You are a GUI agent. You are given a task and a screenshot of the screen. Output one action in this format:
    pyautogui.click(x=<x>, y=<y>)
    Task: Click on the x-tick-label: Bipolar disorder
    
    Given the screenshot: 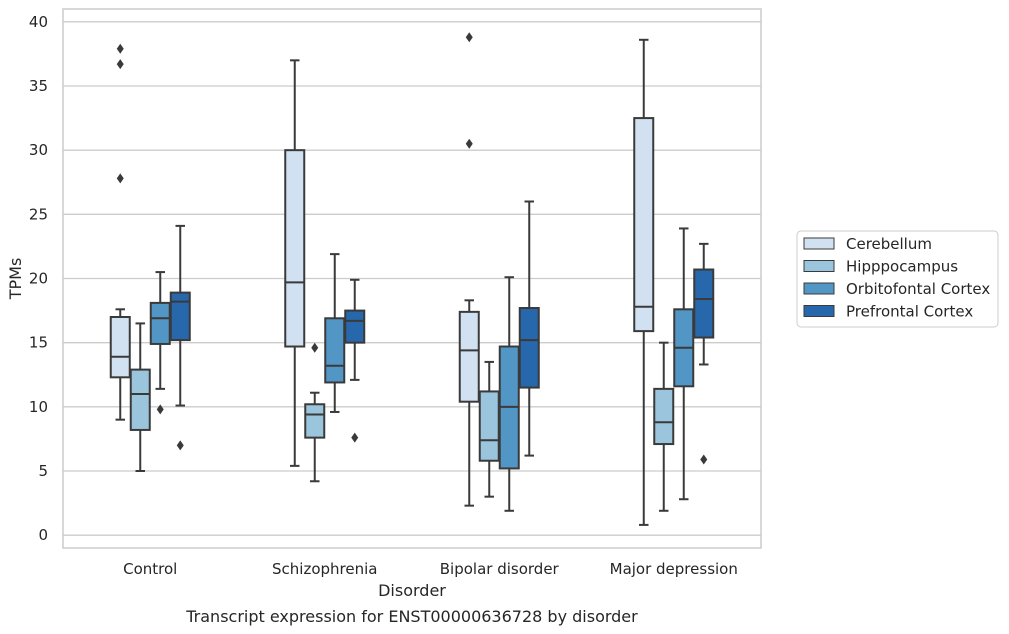 What is the action you would take?
    pyautogui.click(x=500, y=569)
    